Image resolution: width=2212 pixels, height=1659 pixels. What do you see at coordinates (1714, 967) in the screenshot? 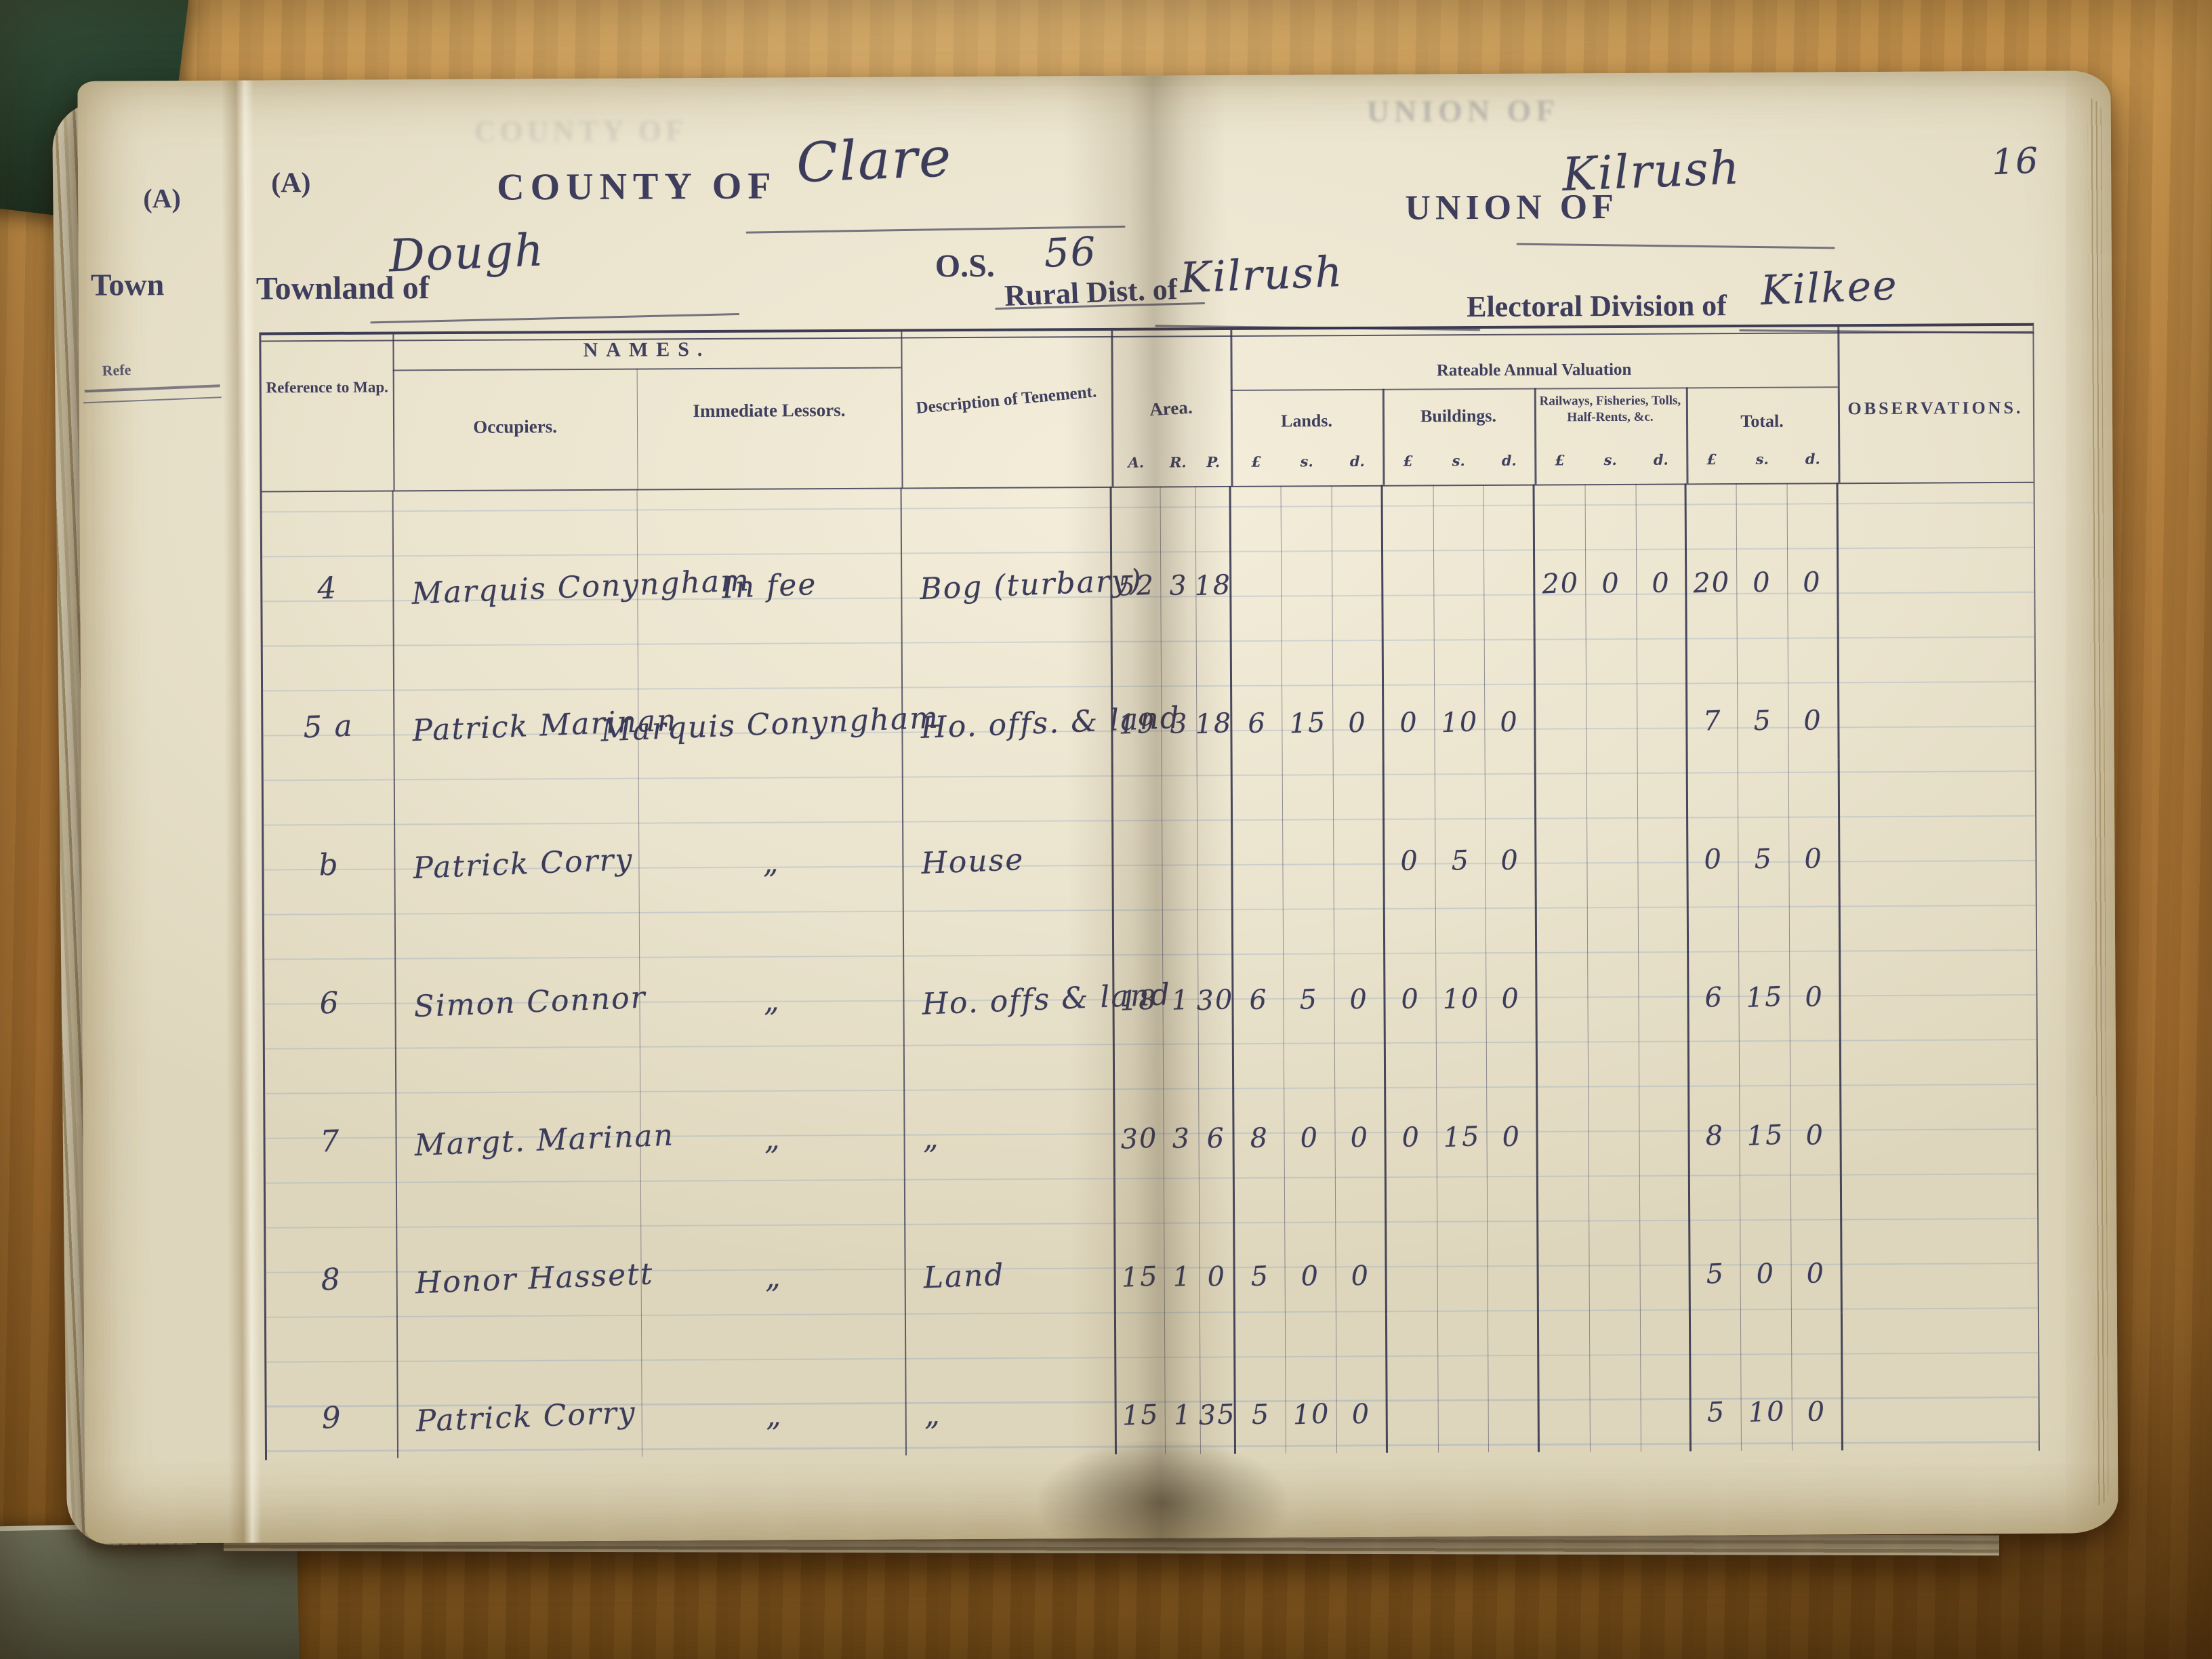
I see `cell-total-pounds: 6` at bounding box center [1714, 967].